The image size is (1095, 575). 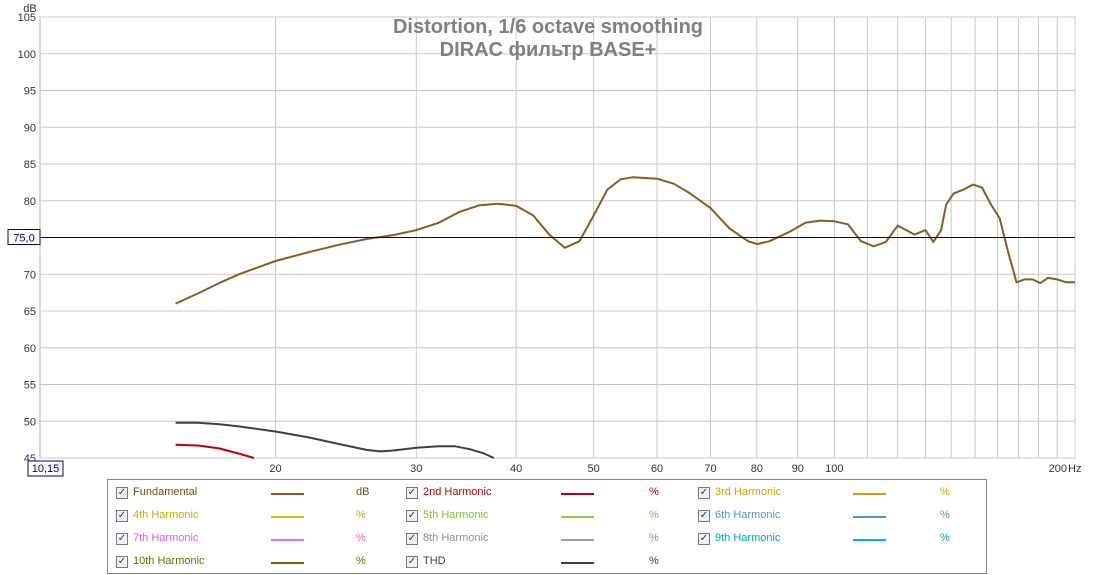 I want to click on y-tick-label: 55, so click(x=30, y=386).